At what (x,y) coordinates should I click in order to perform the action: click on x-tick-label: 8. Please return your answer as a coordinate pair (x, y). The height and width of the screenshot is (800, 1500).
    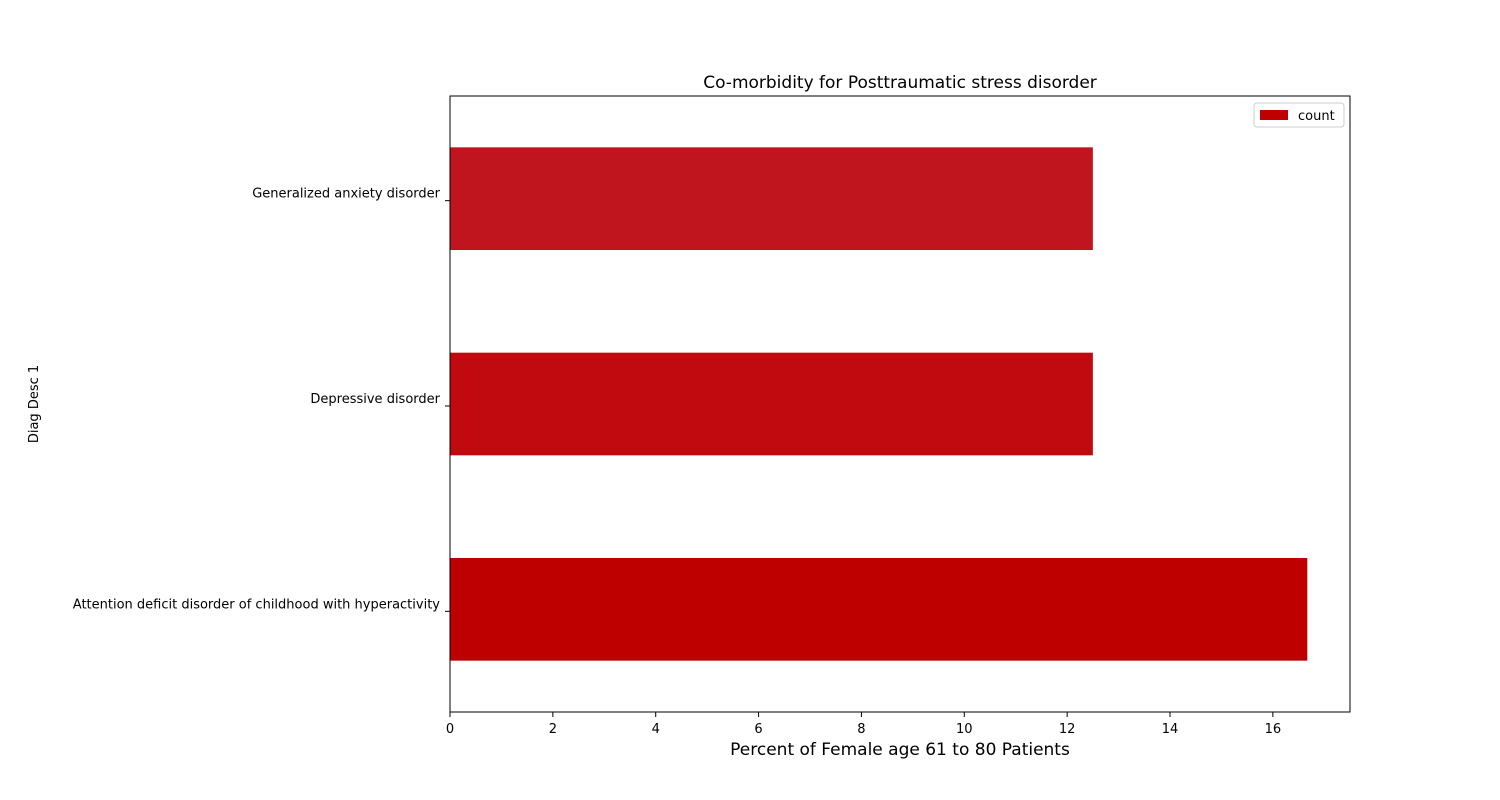
    Looking at the image, I should click on (861, 729).